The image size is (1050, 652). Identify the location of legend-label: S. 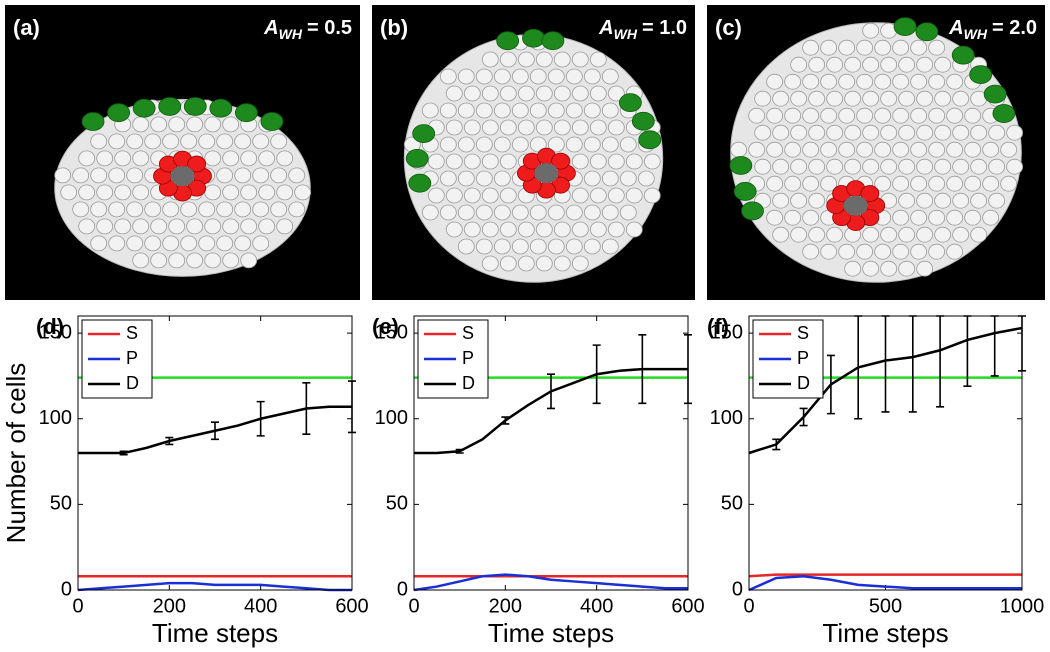
(803, 333).